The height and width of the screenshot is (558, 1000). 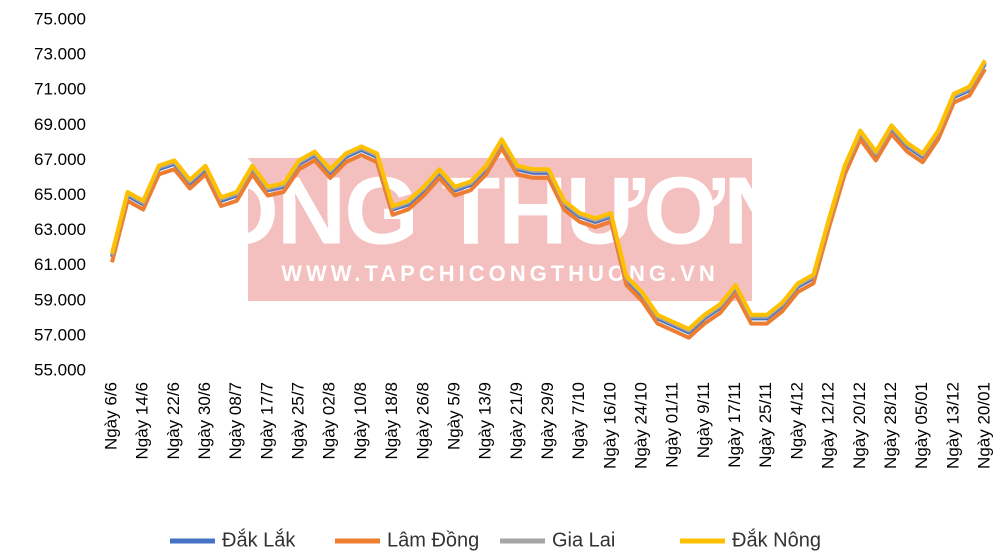 I want to click on legend-label: Đắk Lắk, so click(x=259, y=539).